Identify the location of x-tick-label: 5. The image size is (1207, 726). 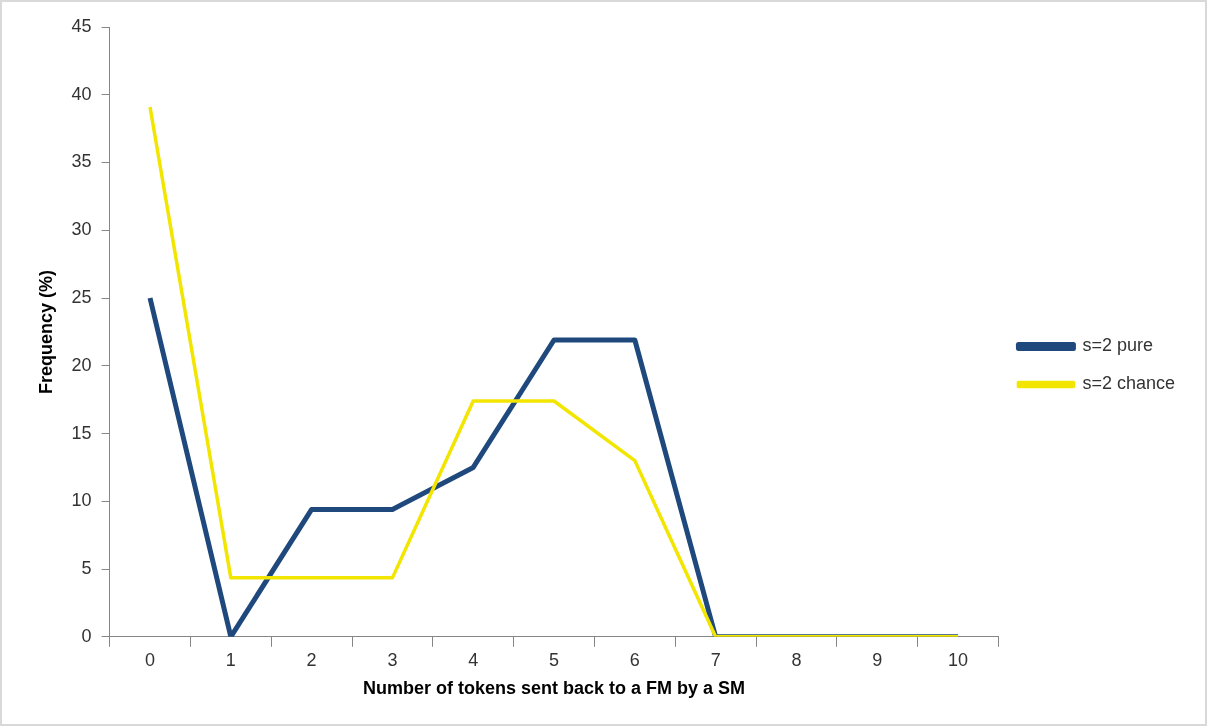
(554, 659).